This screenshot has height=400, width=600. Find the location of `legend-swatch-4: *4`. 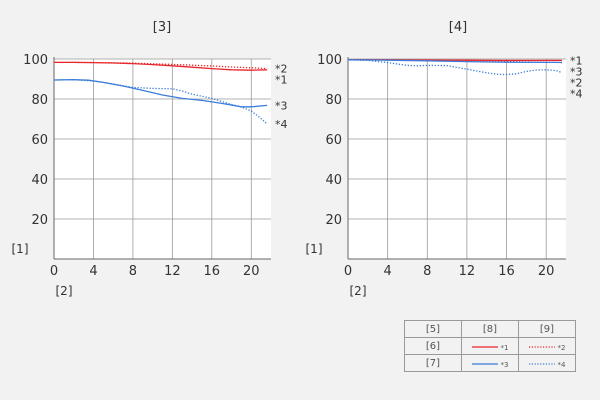

legend-swatch-4: *4 is located at coordinates (547, 363).